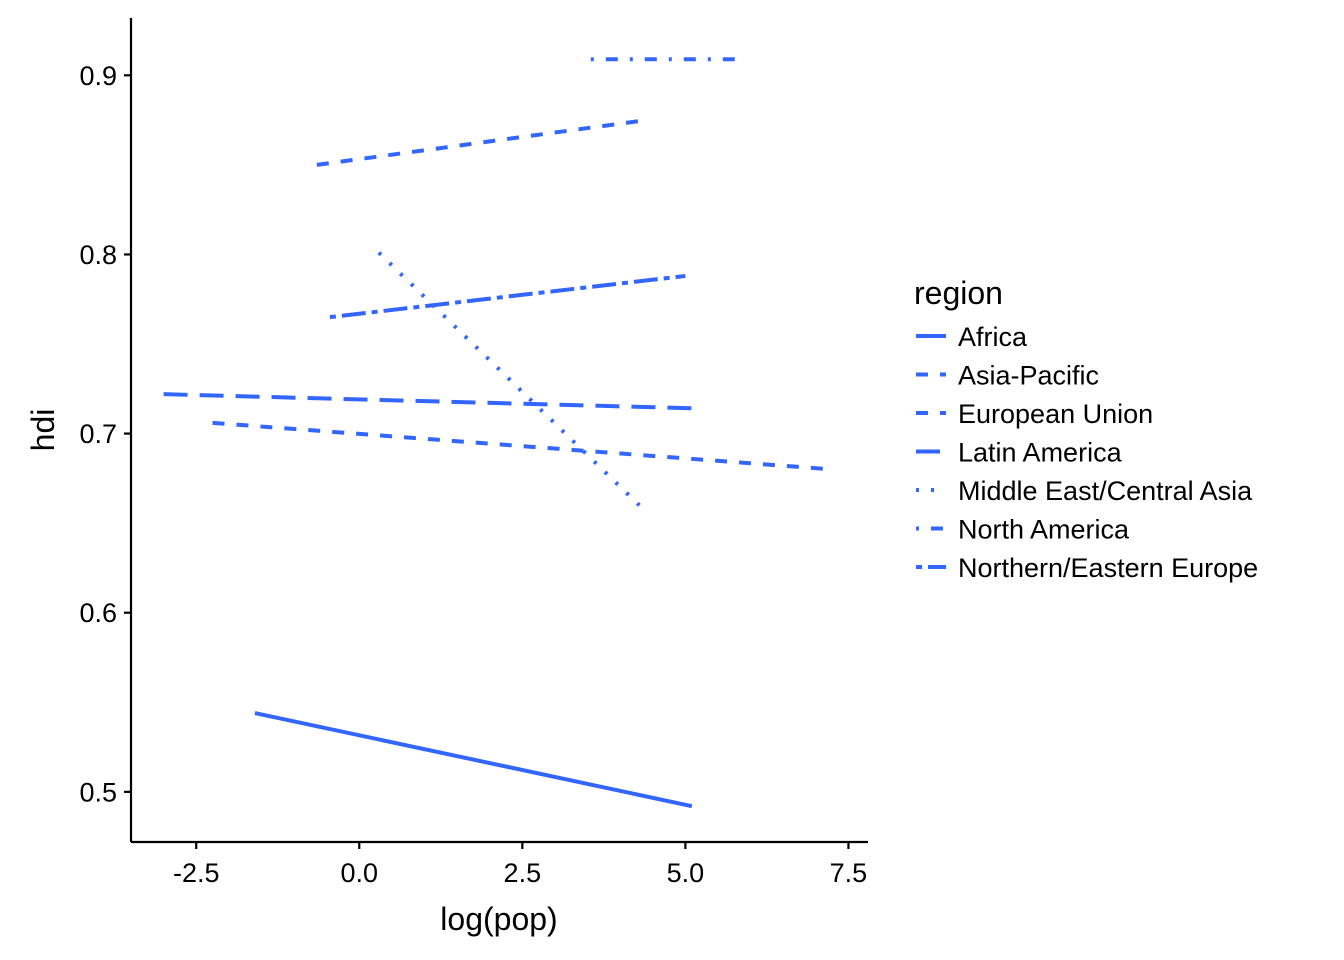 This screenshot has width=1344, height=960. Describe the element at coordinates (523, 873) in the screenshot. I see `x-tick-label: 2.5` at that location.